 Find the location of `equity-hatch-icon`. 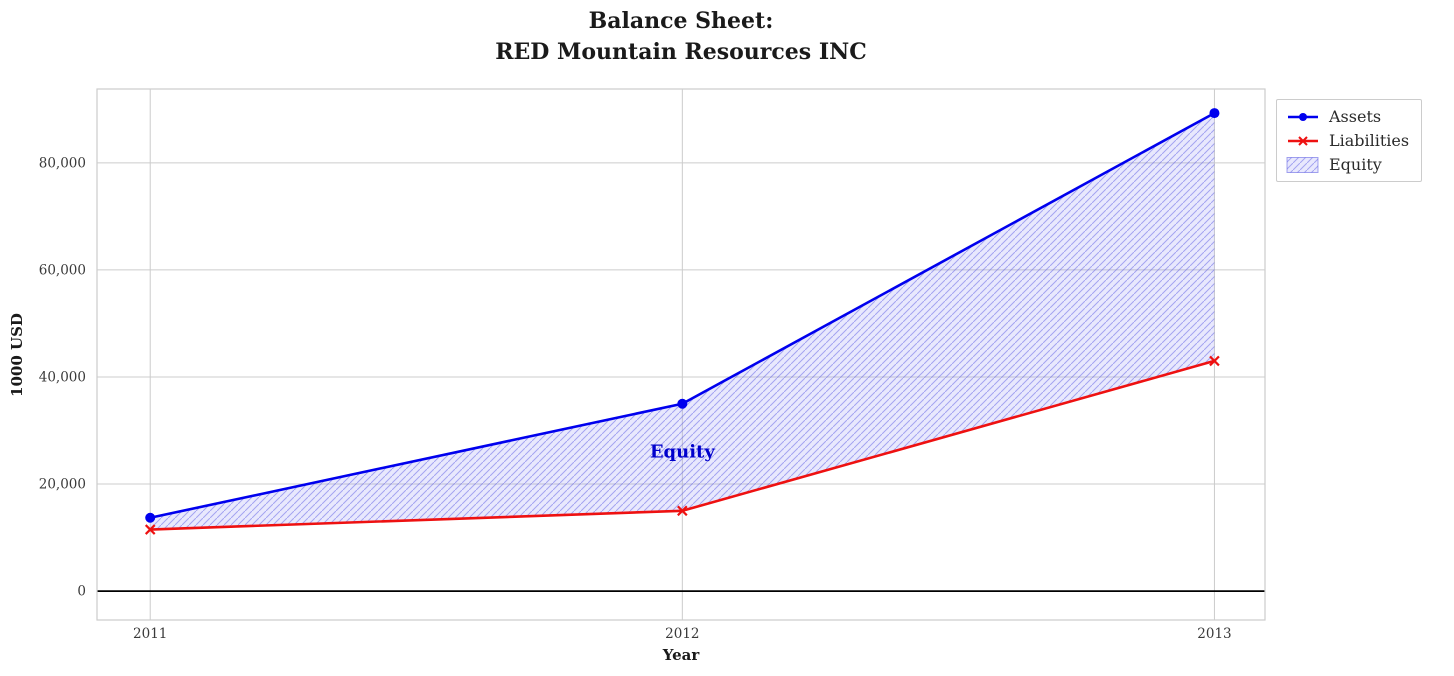

equity-hatch-icon is located at coordinates (1303, 165).